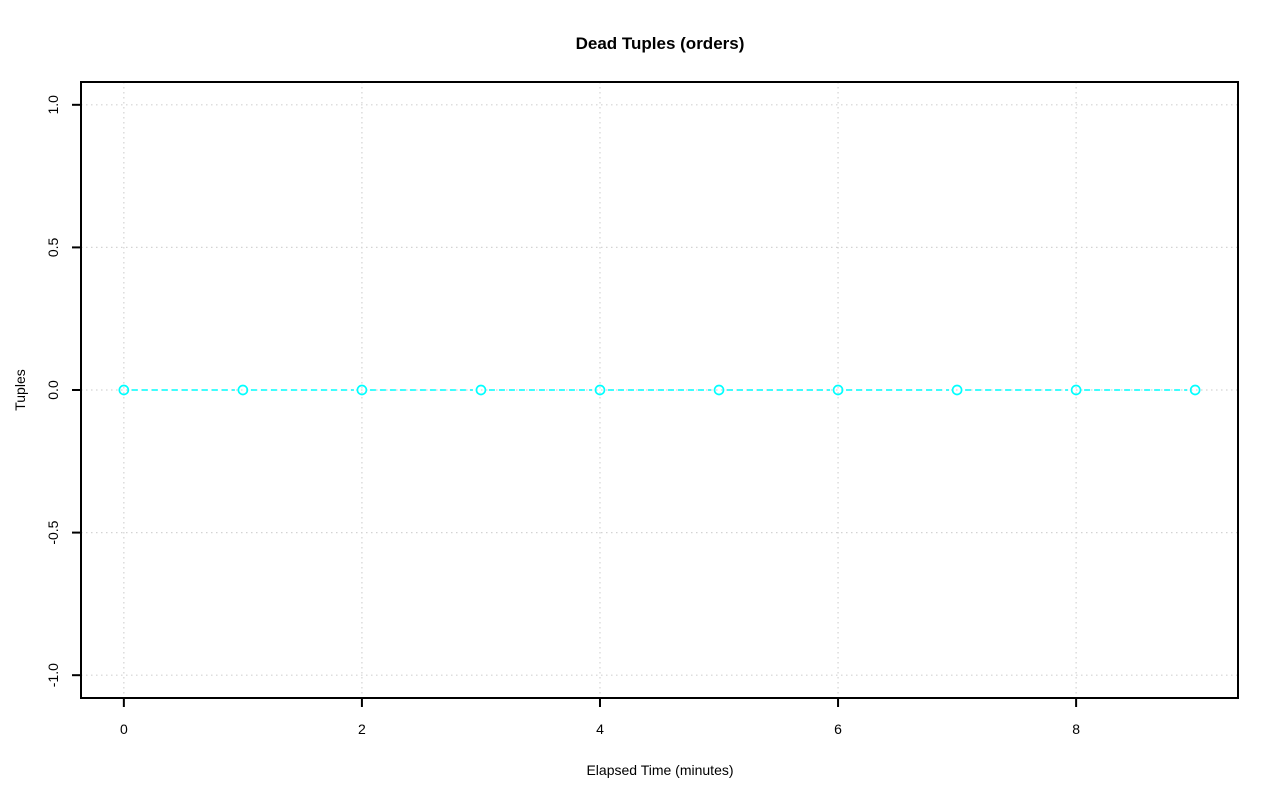  What do you see at coordinates (1076, 729) in the screenshot?
I see `x-tick-label: 8` at bounding box center [1076, 729].